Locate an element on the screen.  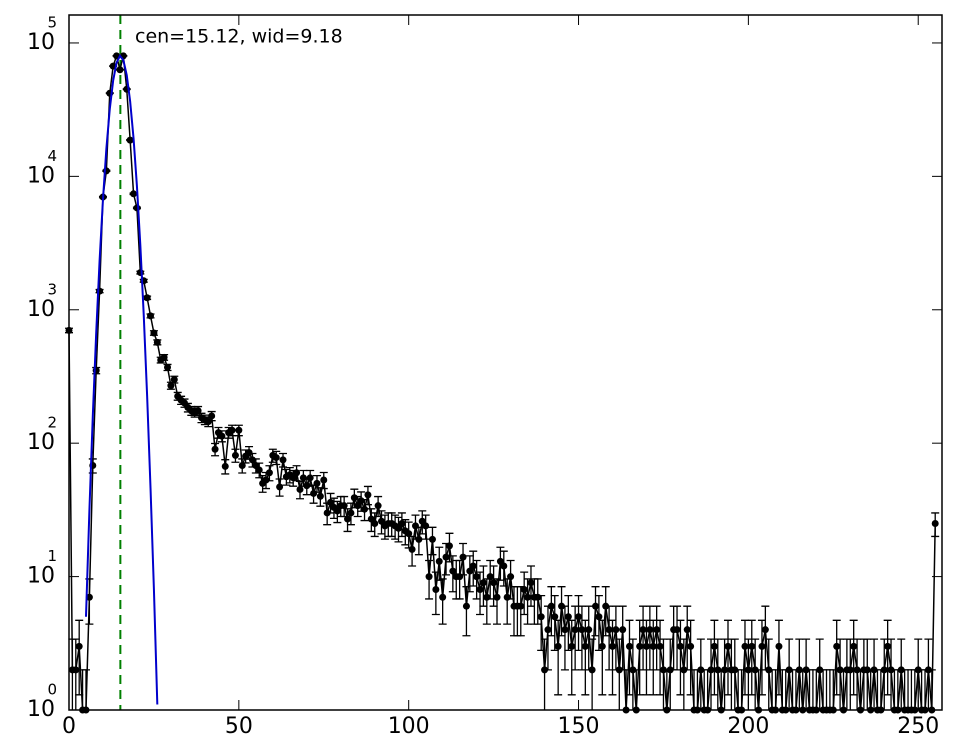
fit-line is located at coordinates (121, 379).